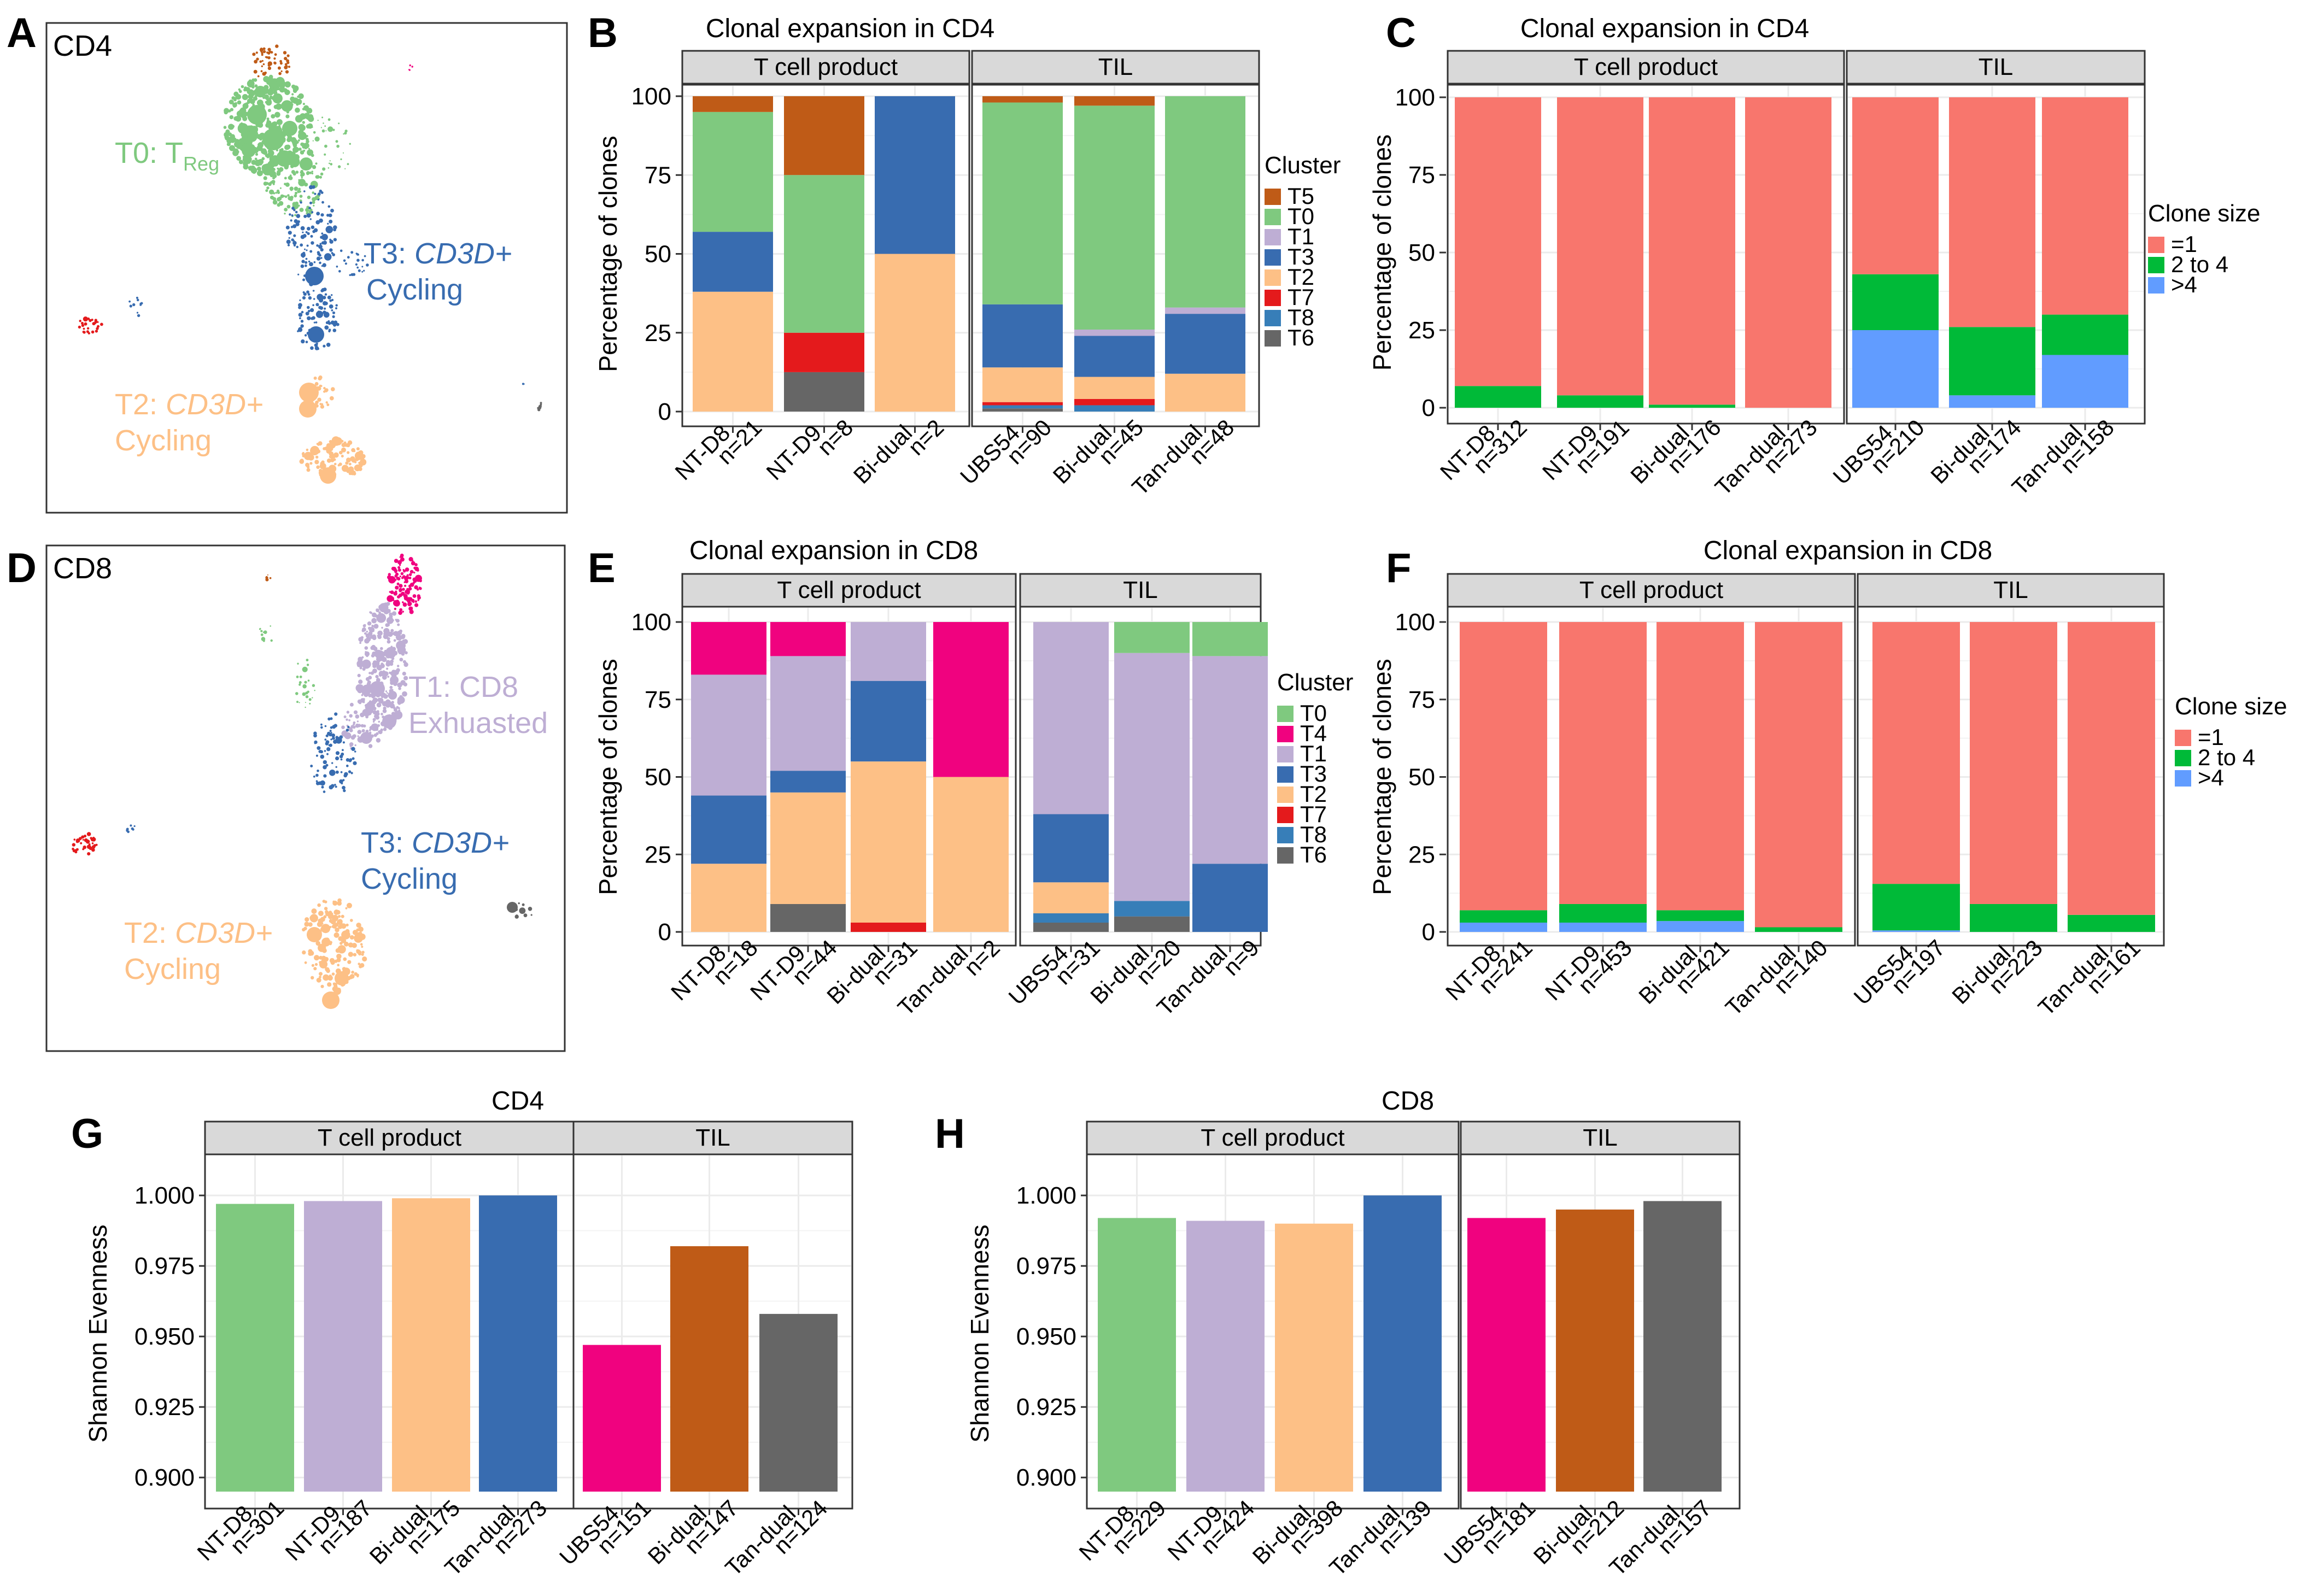 The image size is (2306, 1596). I want to click on bar, so click(518, 1343).